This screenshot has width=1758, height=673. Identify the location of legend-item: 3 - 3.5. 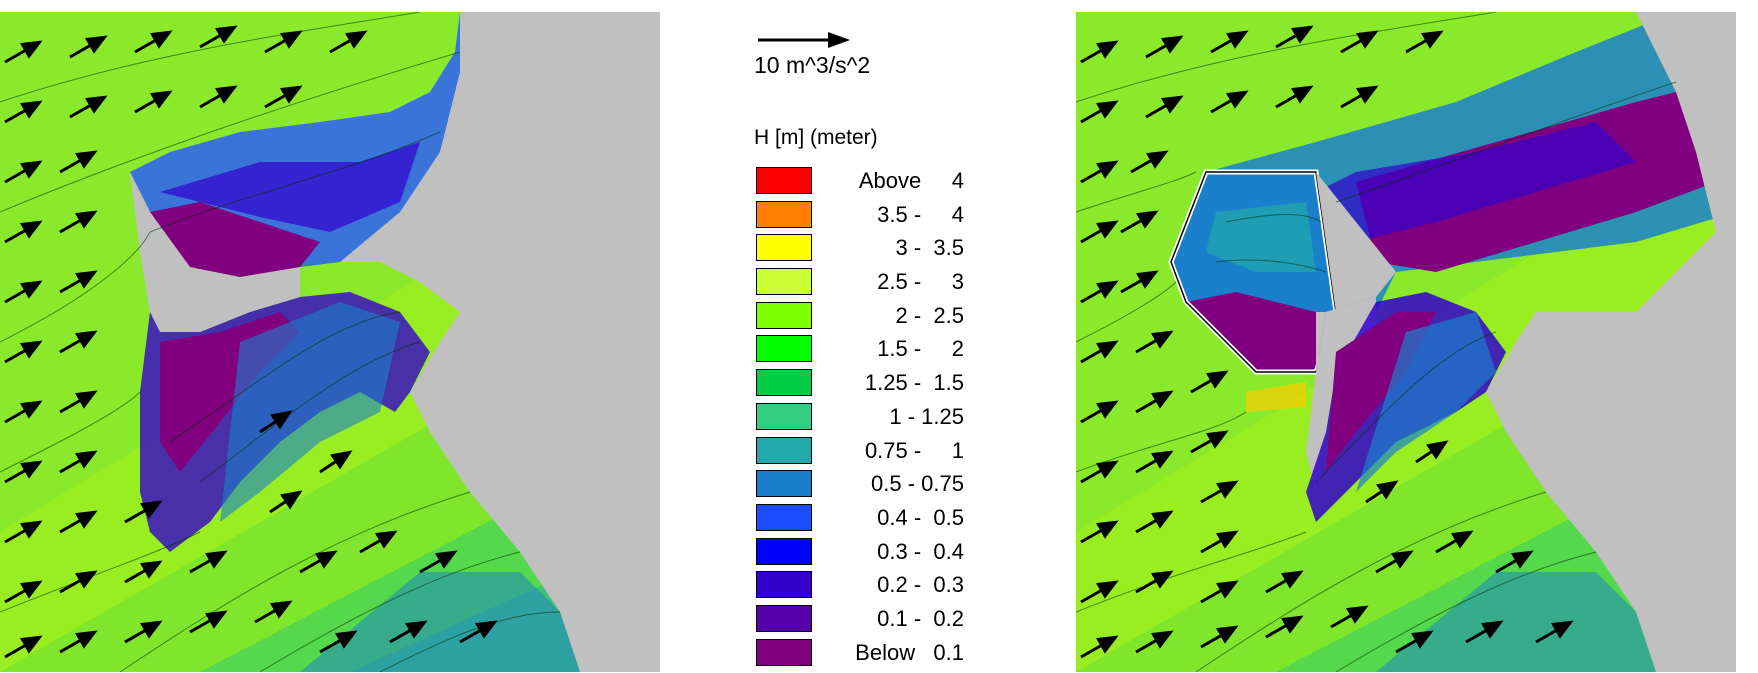
(876, 249).